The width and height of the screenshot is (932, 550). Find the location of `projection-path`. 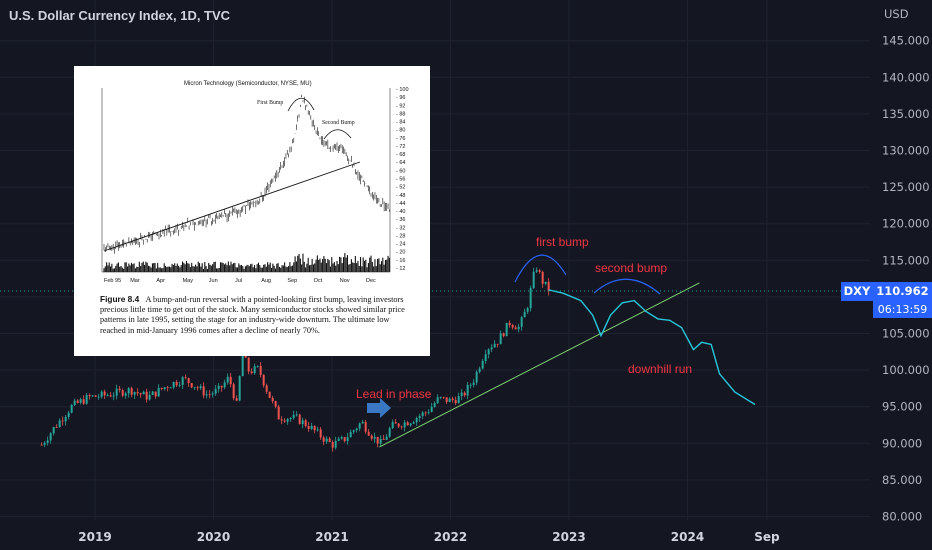

projection-path is located at coordinates (652, 347).